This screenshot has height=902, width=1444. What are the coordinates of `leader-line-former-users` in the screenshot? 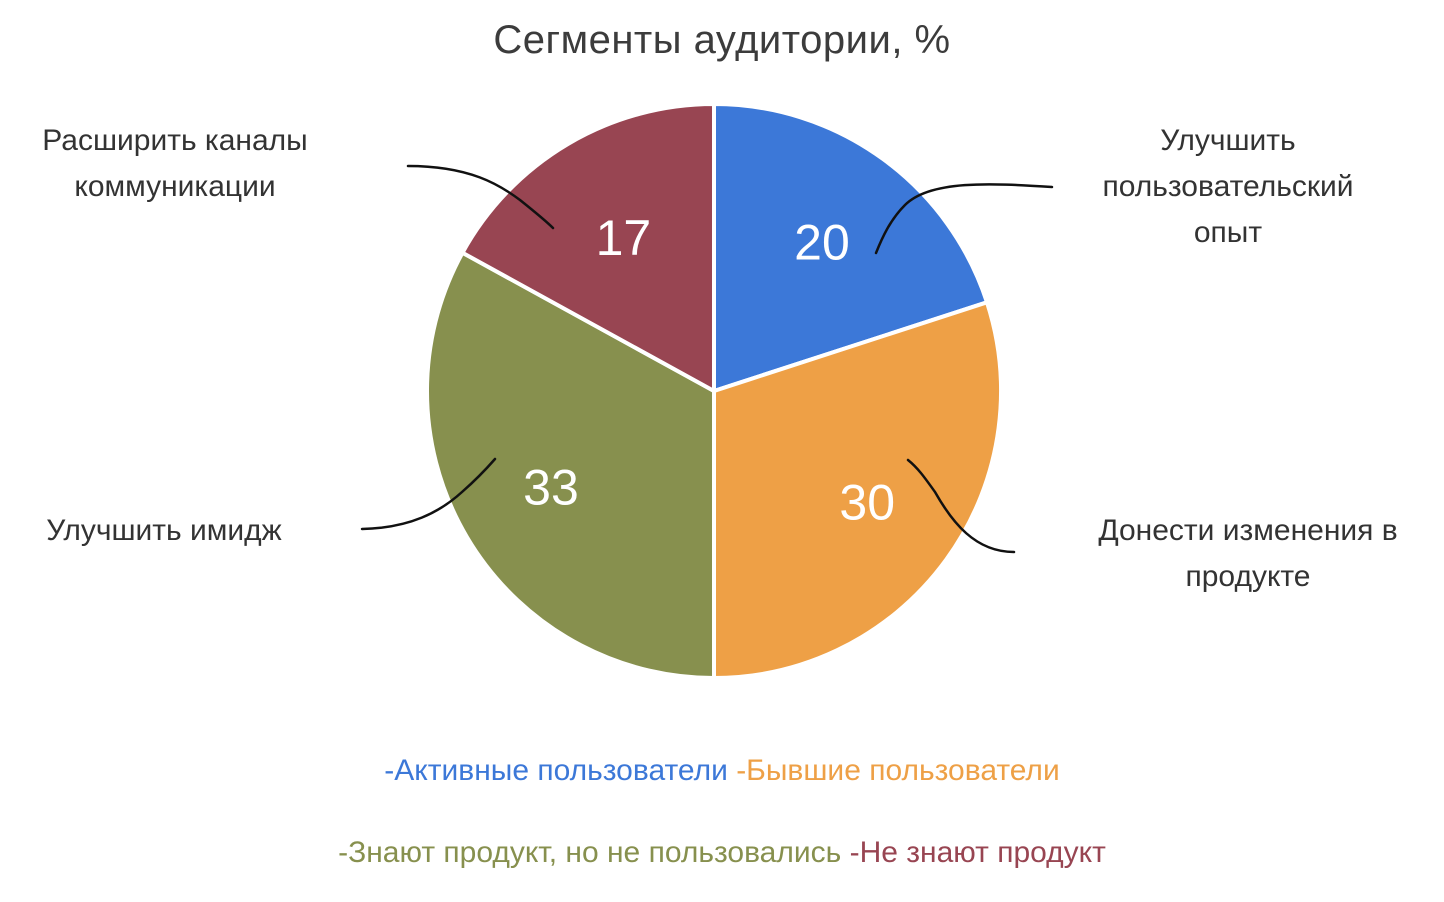 It's located at (961, 506).